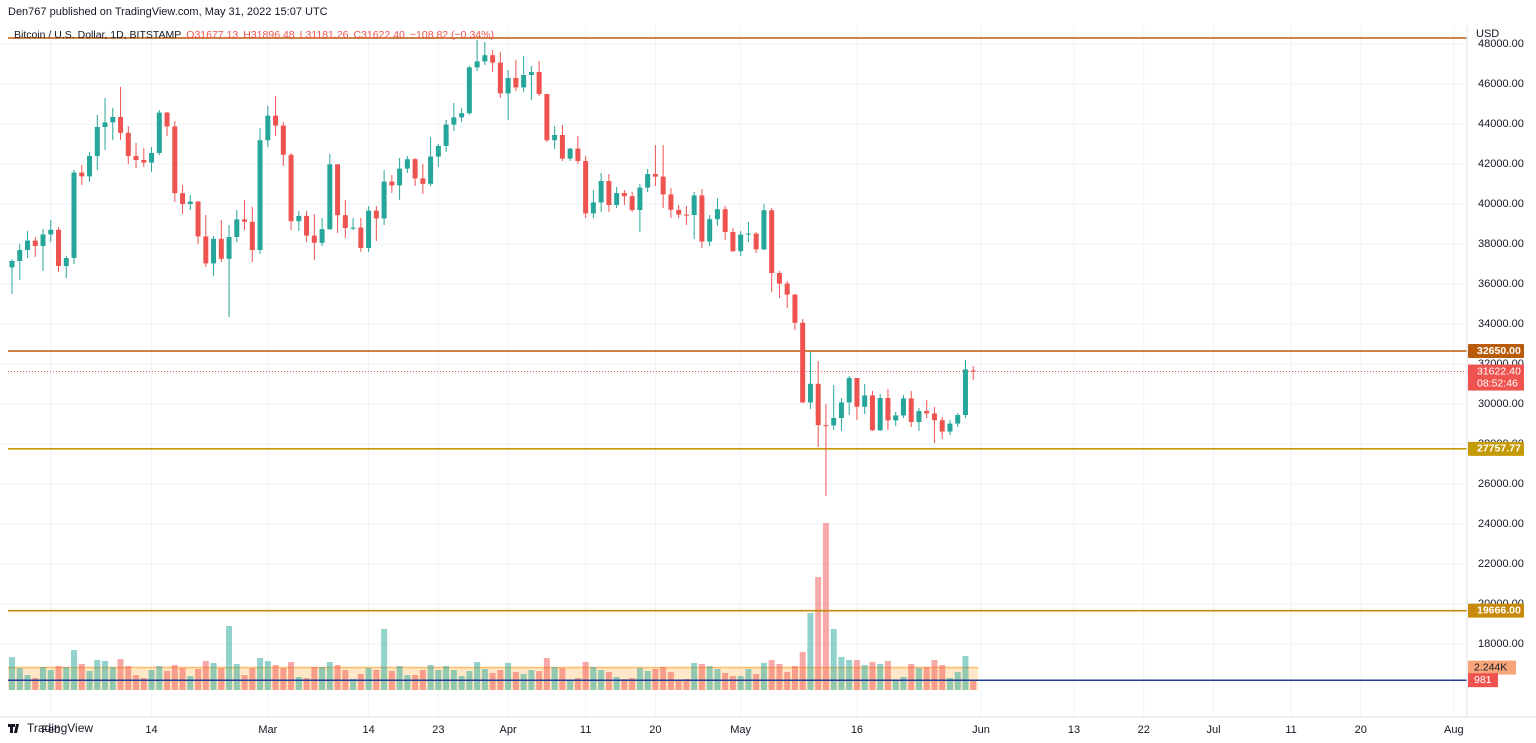 The image size is (1536, 743). What do you see at coordinates (1144, 730) in the screenshot?
I see `x-tick-label: 22` at bounding box center [1144, 730].